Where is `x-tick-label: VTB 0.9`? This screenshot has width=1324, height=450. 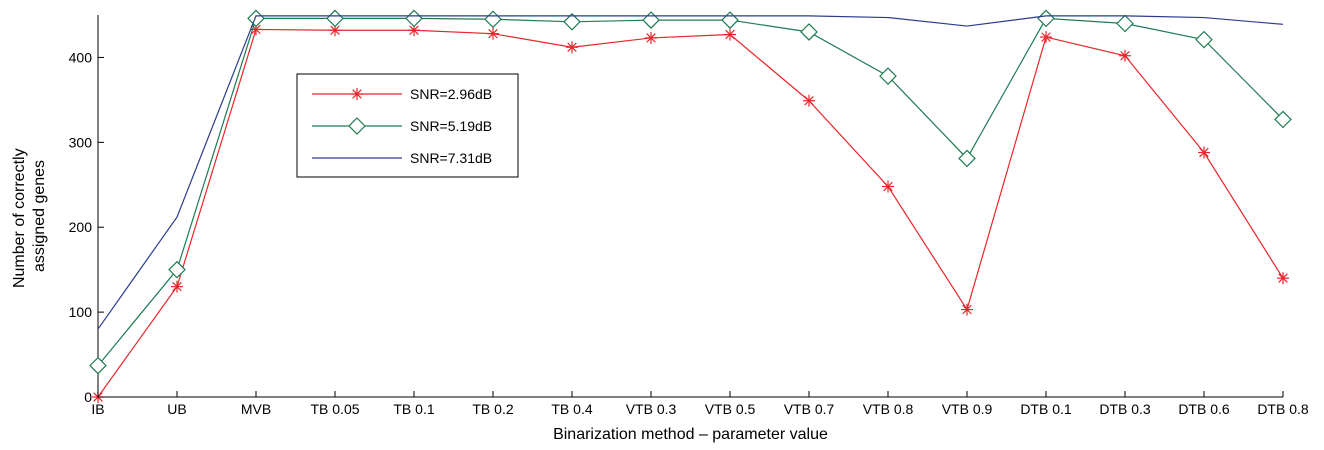 x-tick-label: VTB 0.9 is located at coordinates (967, 409).